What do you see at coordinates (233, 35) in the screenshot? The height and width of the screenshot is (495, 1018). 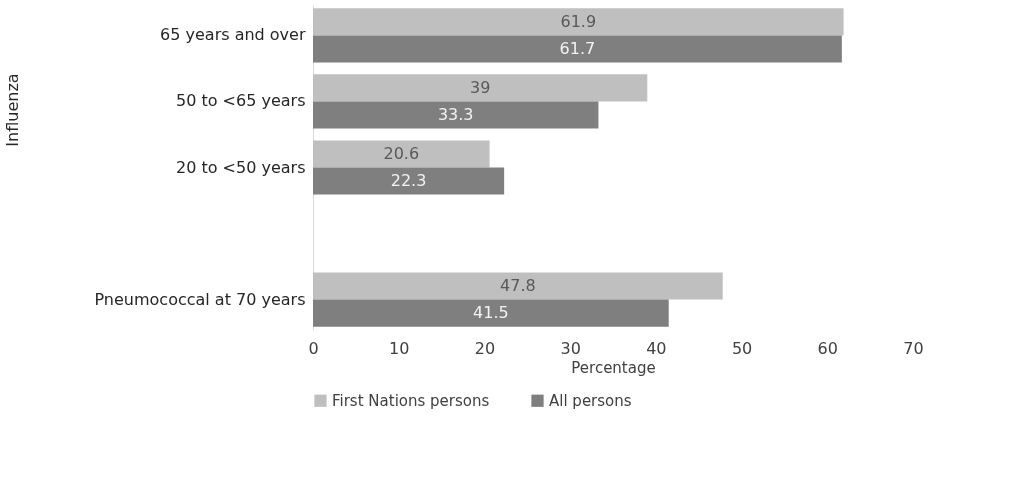 I see `y-tick-label: 65 years and over` at bounding box center [233, 35].